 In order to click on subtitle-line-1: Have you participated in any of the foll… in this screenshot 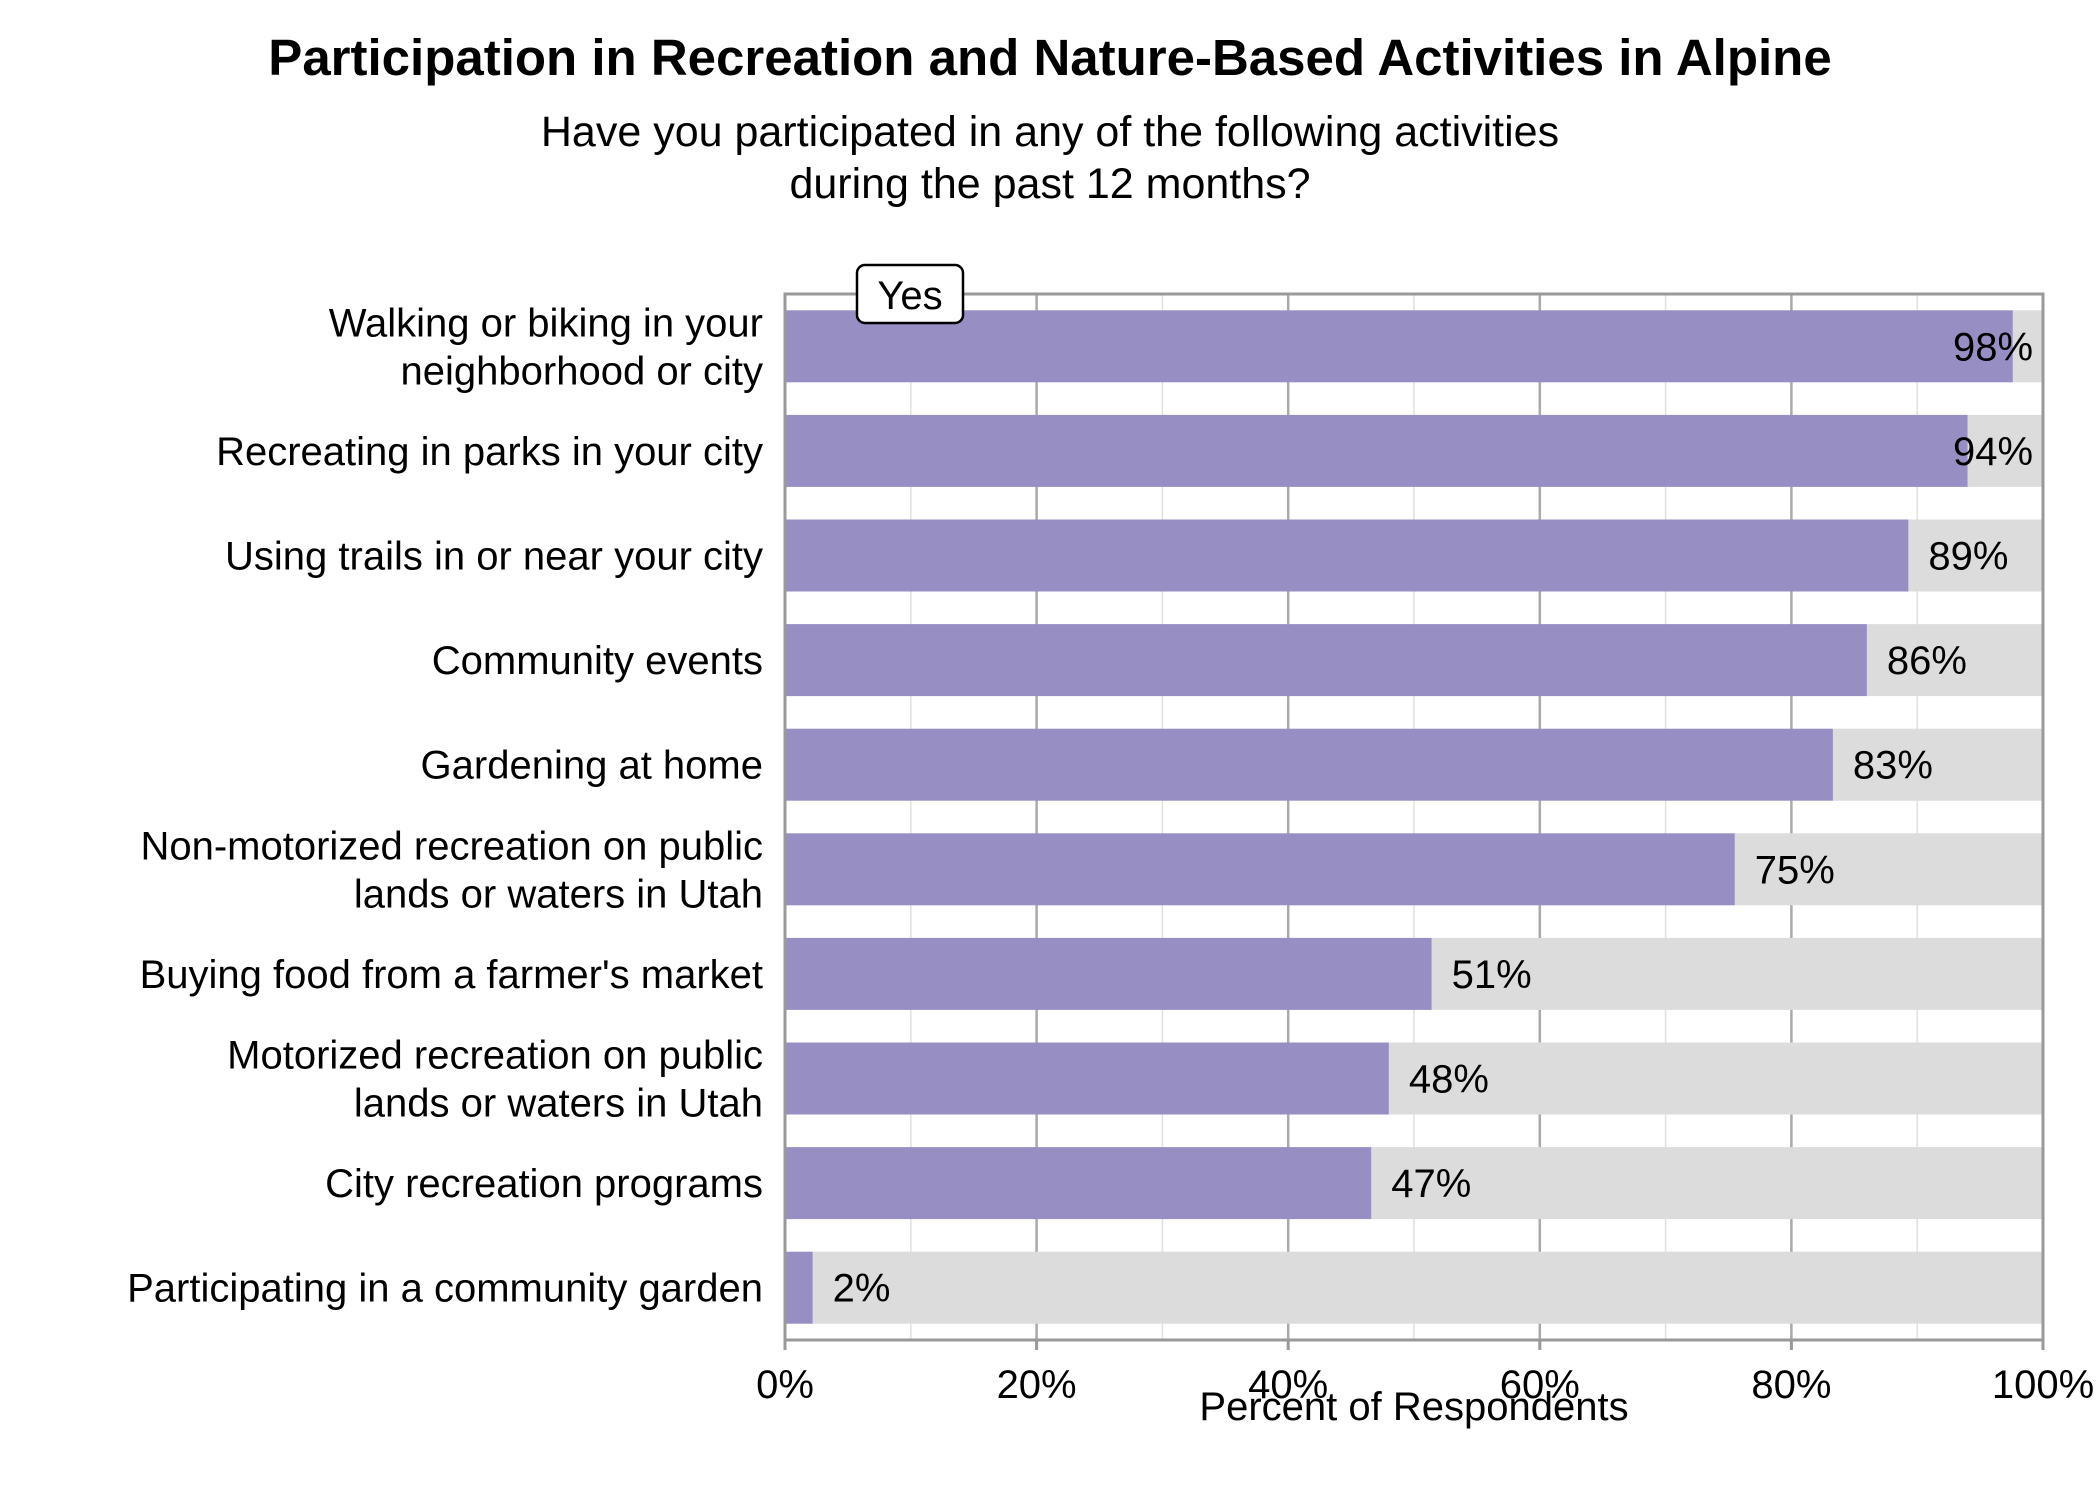, I will do `click(1050, 132)`.